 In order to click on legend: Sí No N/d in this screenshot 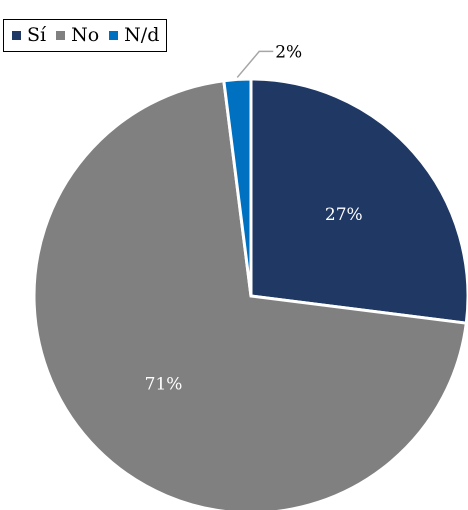, I will do `click(85, 35)`.